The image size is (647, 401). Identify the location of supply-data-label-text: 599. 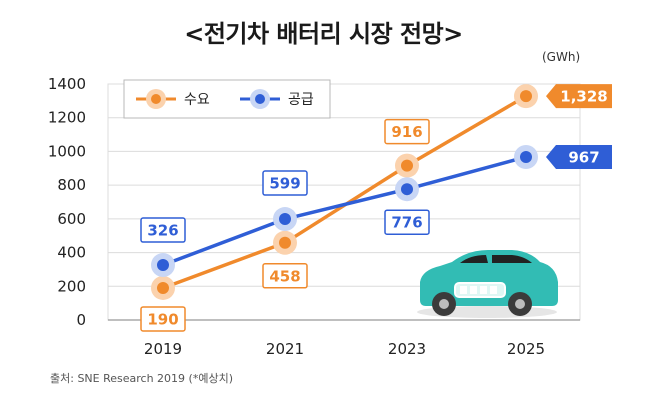
(284, 184).